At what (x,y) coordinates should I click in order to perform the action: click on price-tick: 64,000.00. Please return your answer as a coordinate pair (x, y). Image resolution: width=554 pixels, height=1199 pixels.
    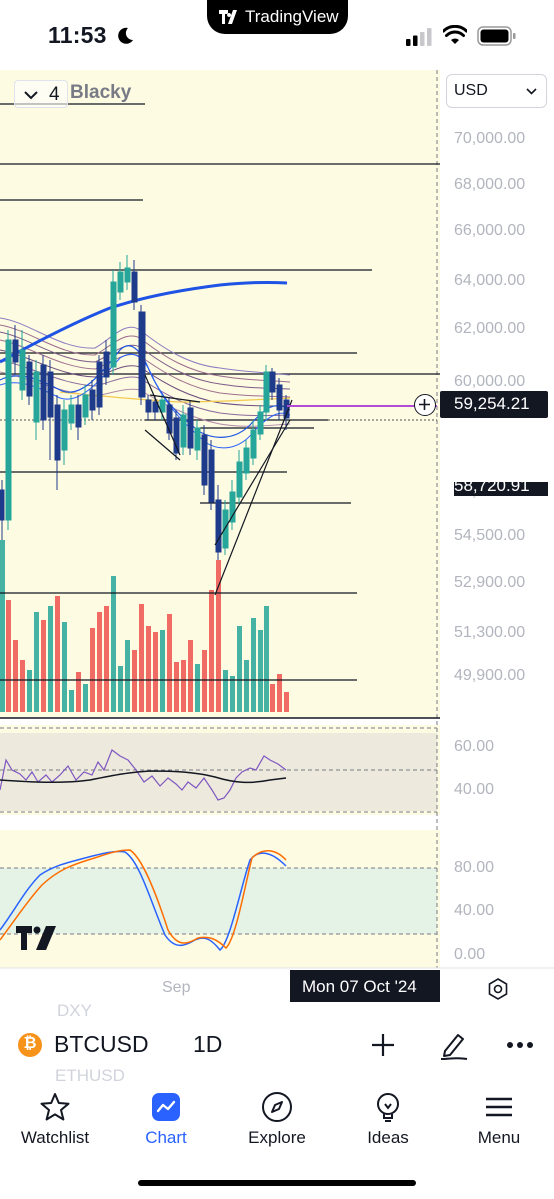
    Looking at the image, I should click on (490, 280).